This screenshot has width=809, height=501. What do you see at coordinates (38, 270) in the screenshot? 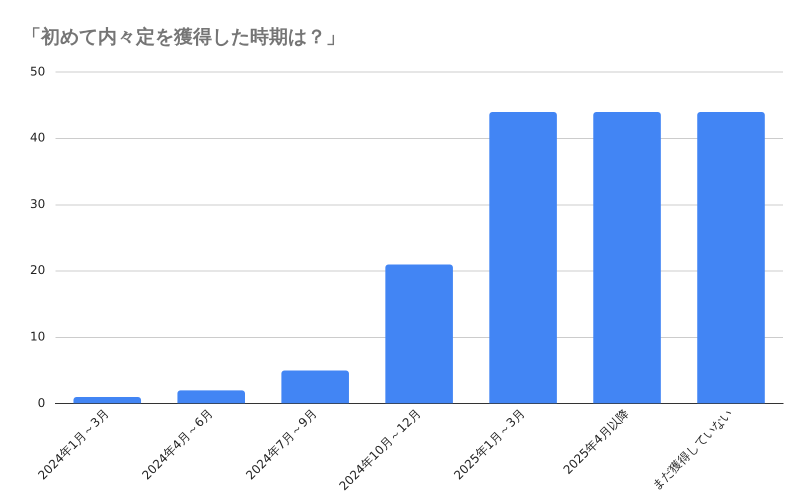
I see `y-tick-label: 20` at bounding box center [38, 270].